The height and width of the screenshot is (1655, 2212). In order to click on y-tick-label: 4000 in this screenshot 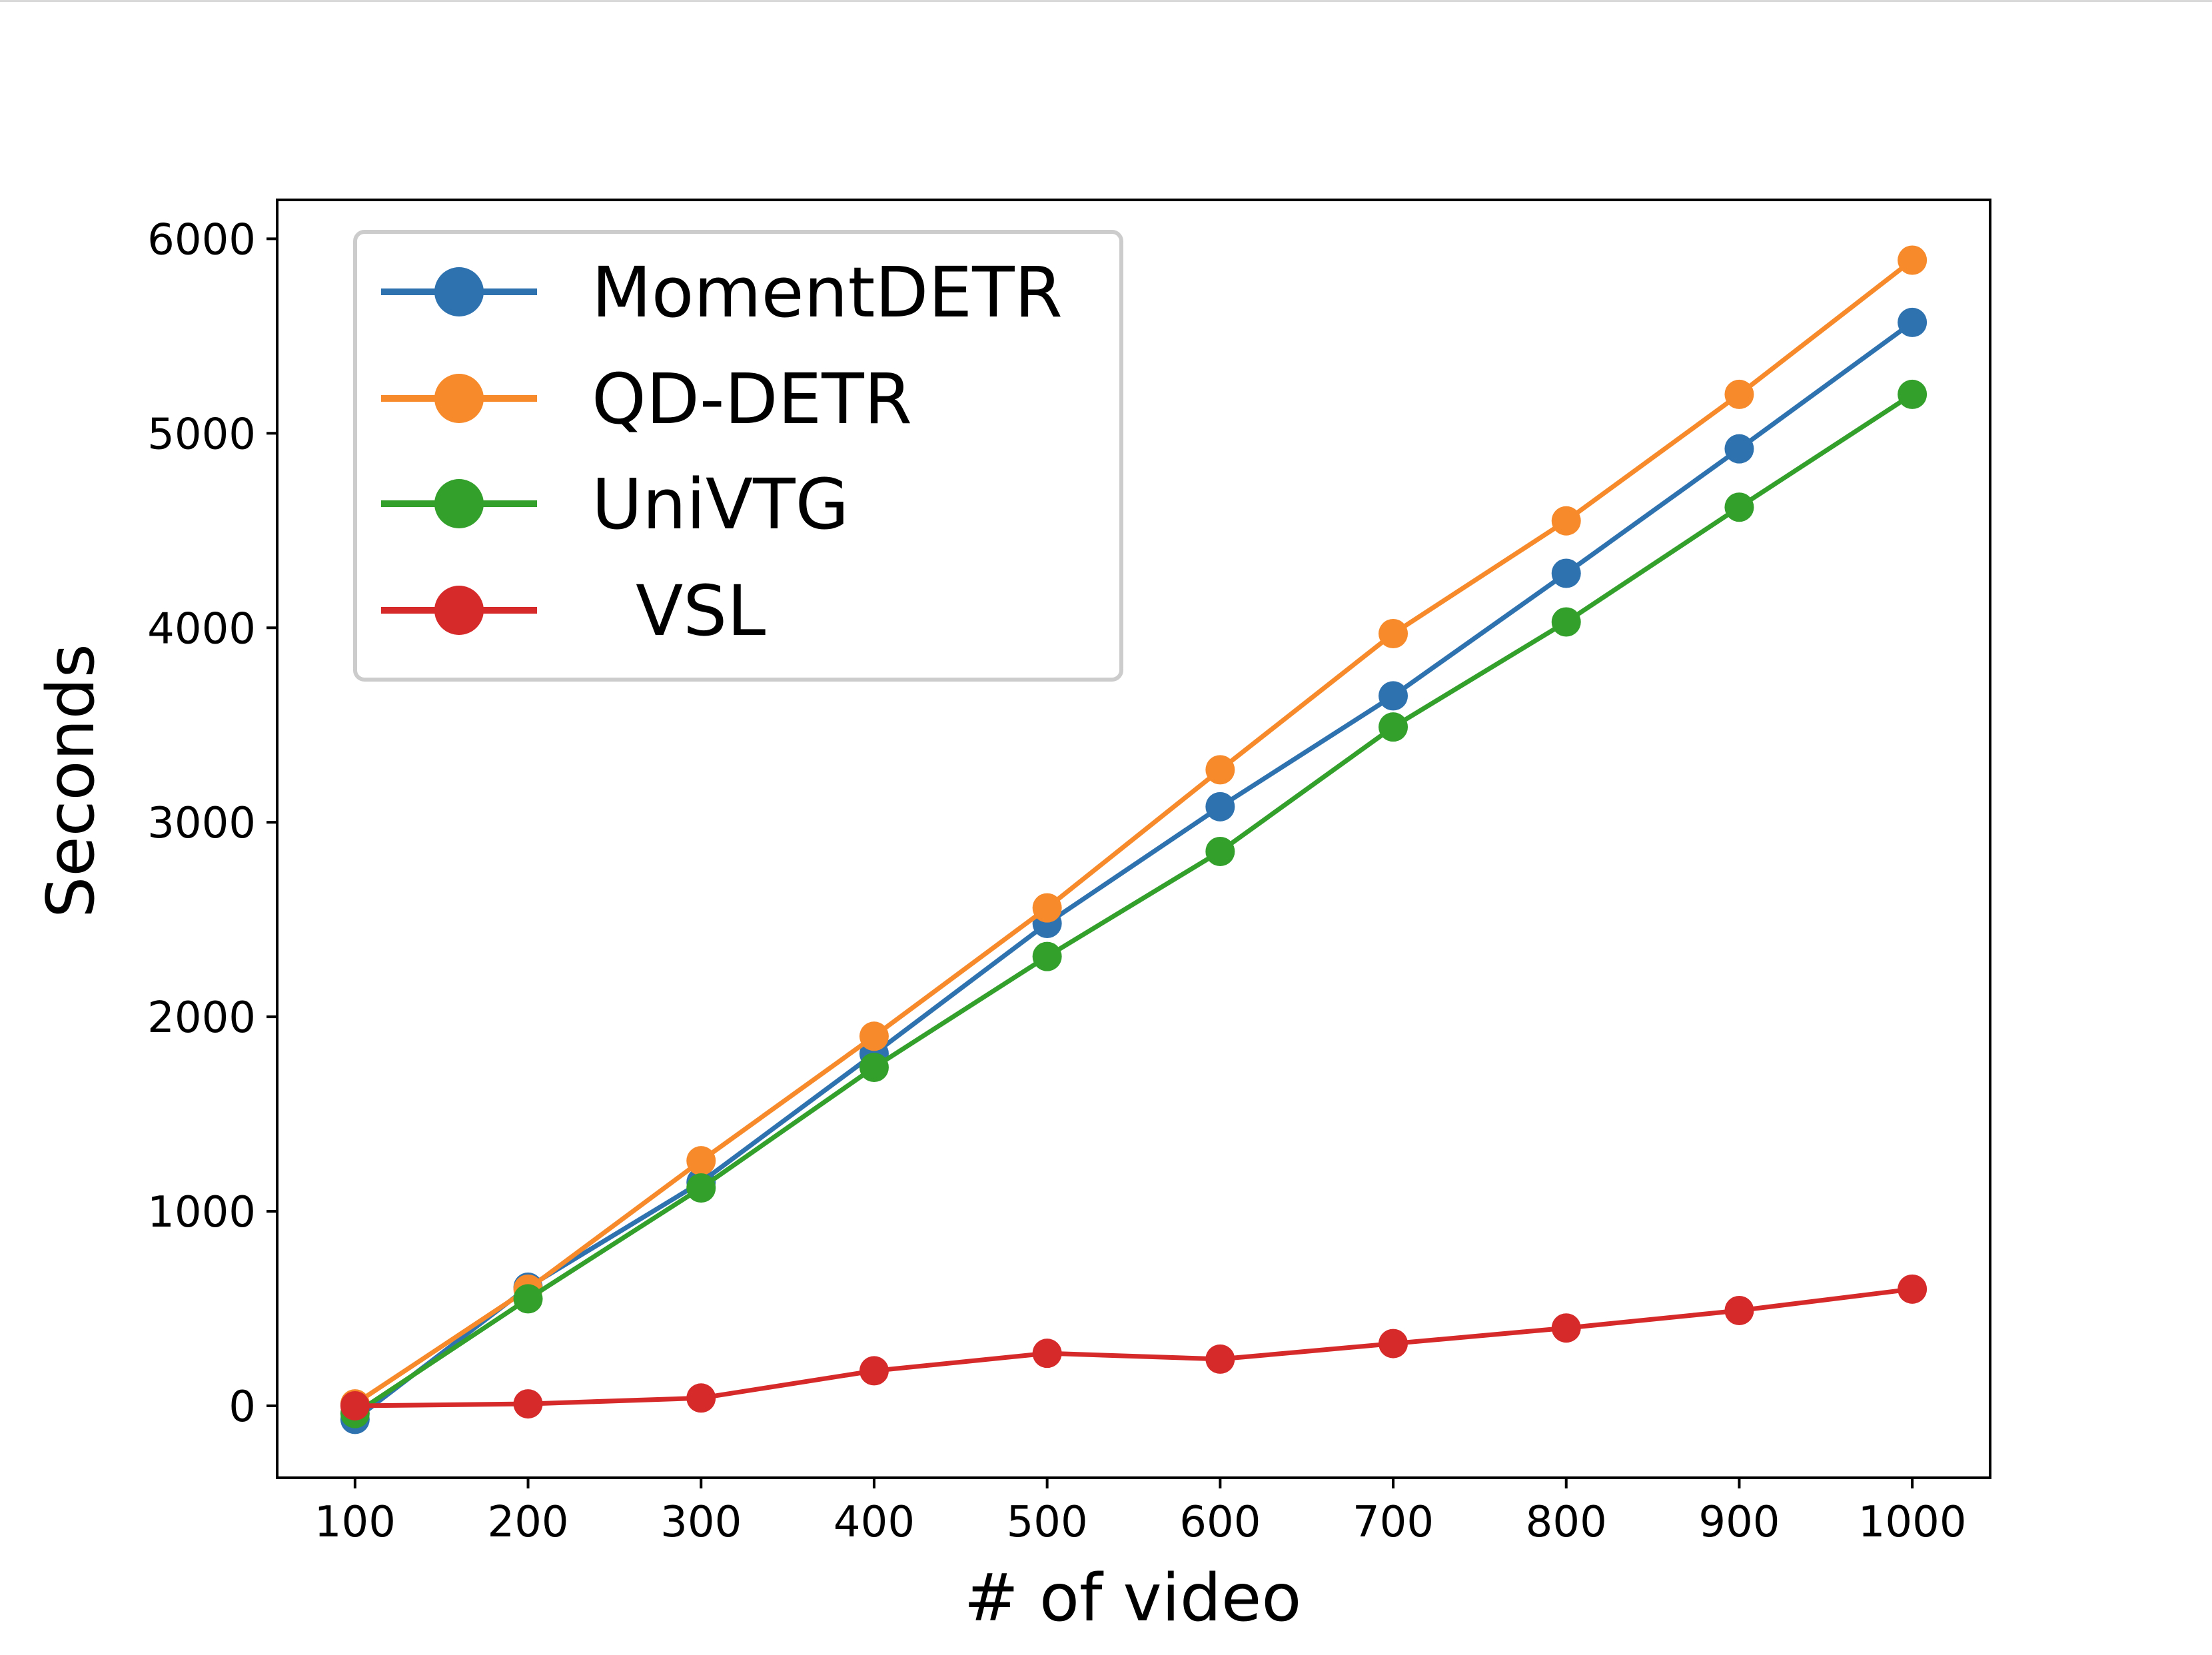, I will do `click(201, 629)`.